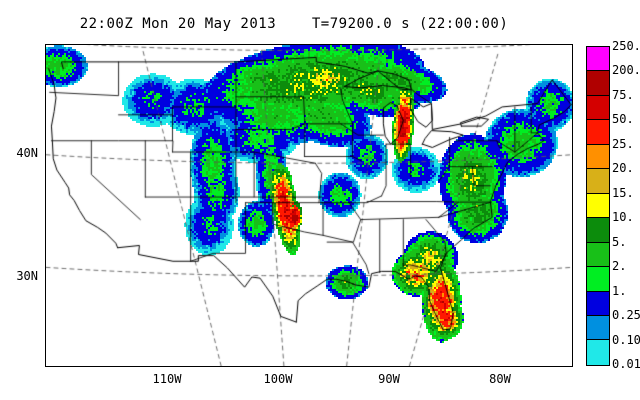  Describe the element at coordinates (623, 143) in the screenshot. I see `colorbar-tick-label: 25.` at that location.